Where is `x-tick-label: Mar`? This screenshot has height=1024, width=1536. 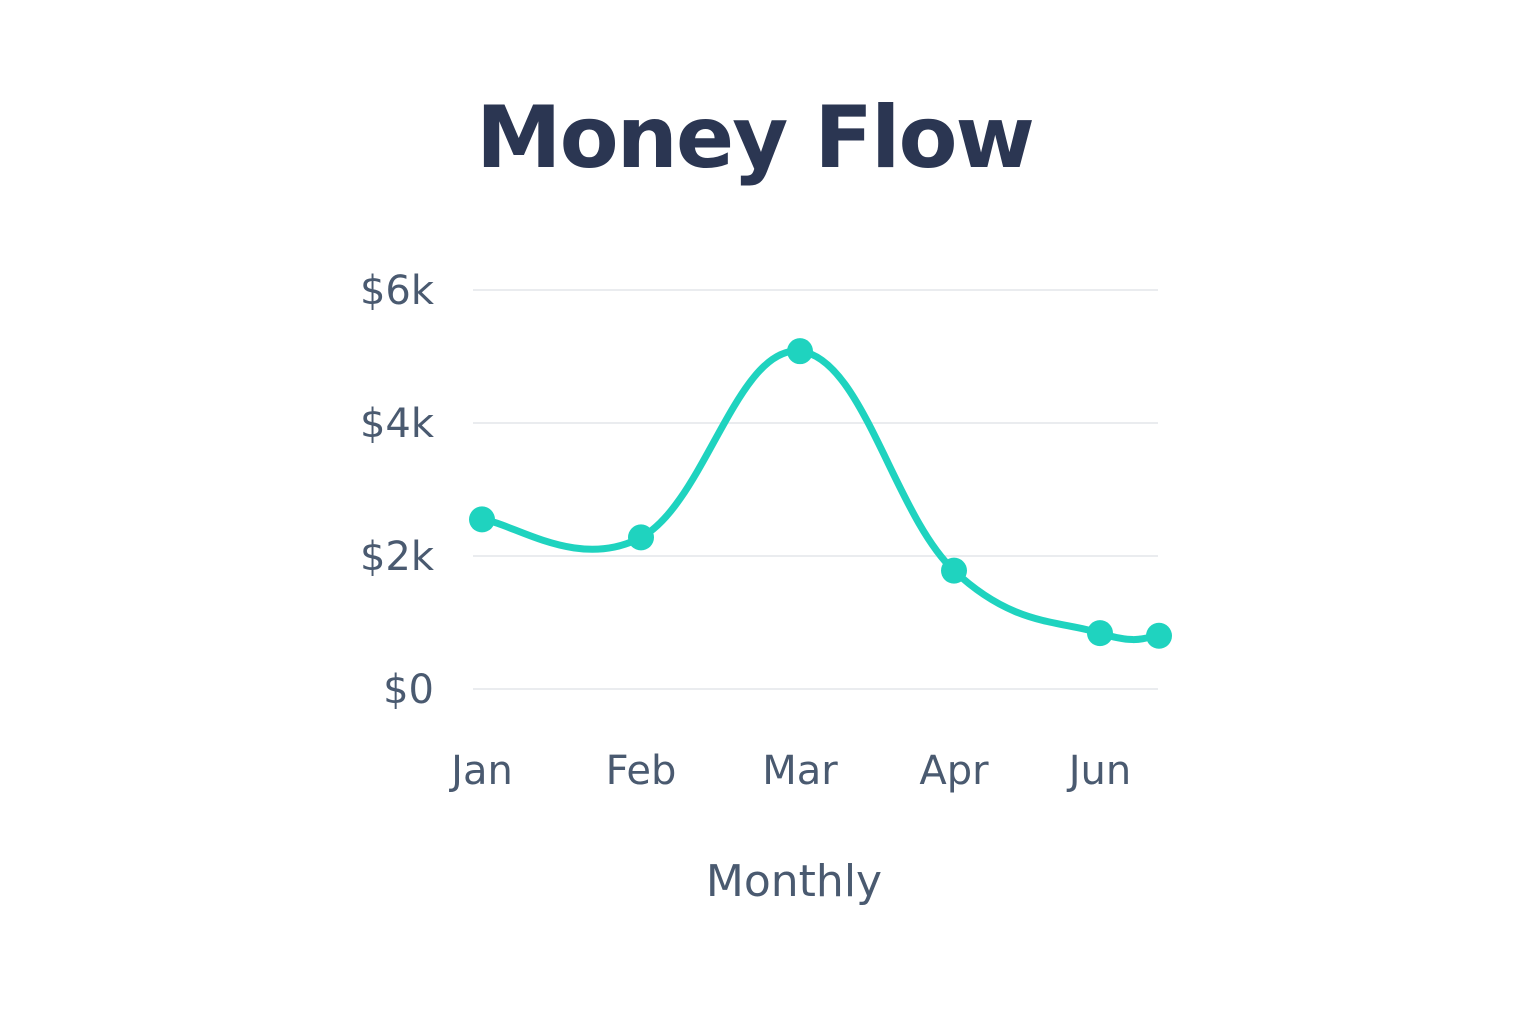
x-tick-label: Mar is located at coordinates (800, 771).